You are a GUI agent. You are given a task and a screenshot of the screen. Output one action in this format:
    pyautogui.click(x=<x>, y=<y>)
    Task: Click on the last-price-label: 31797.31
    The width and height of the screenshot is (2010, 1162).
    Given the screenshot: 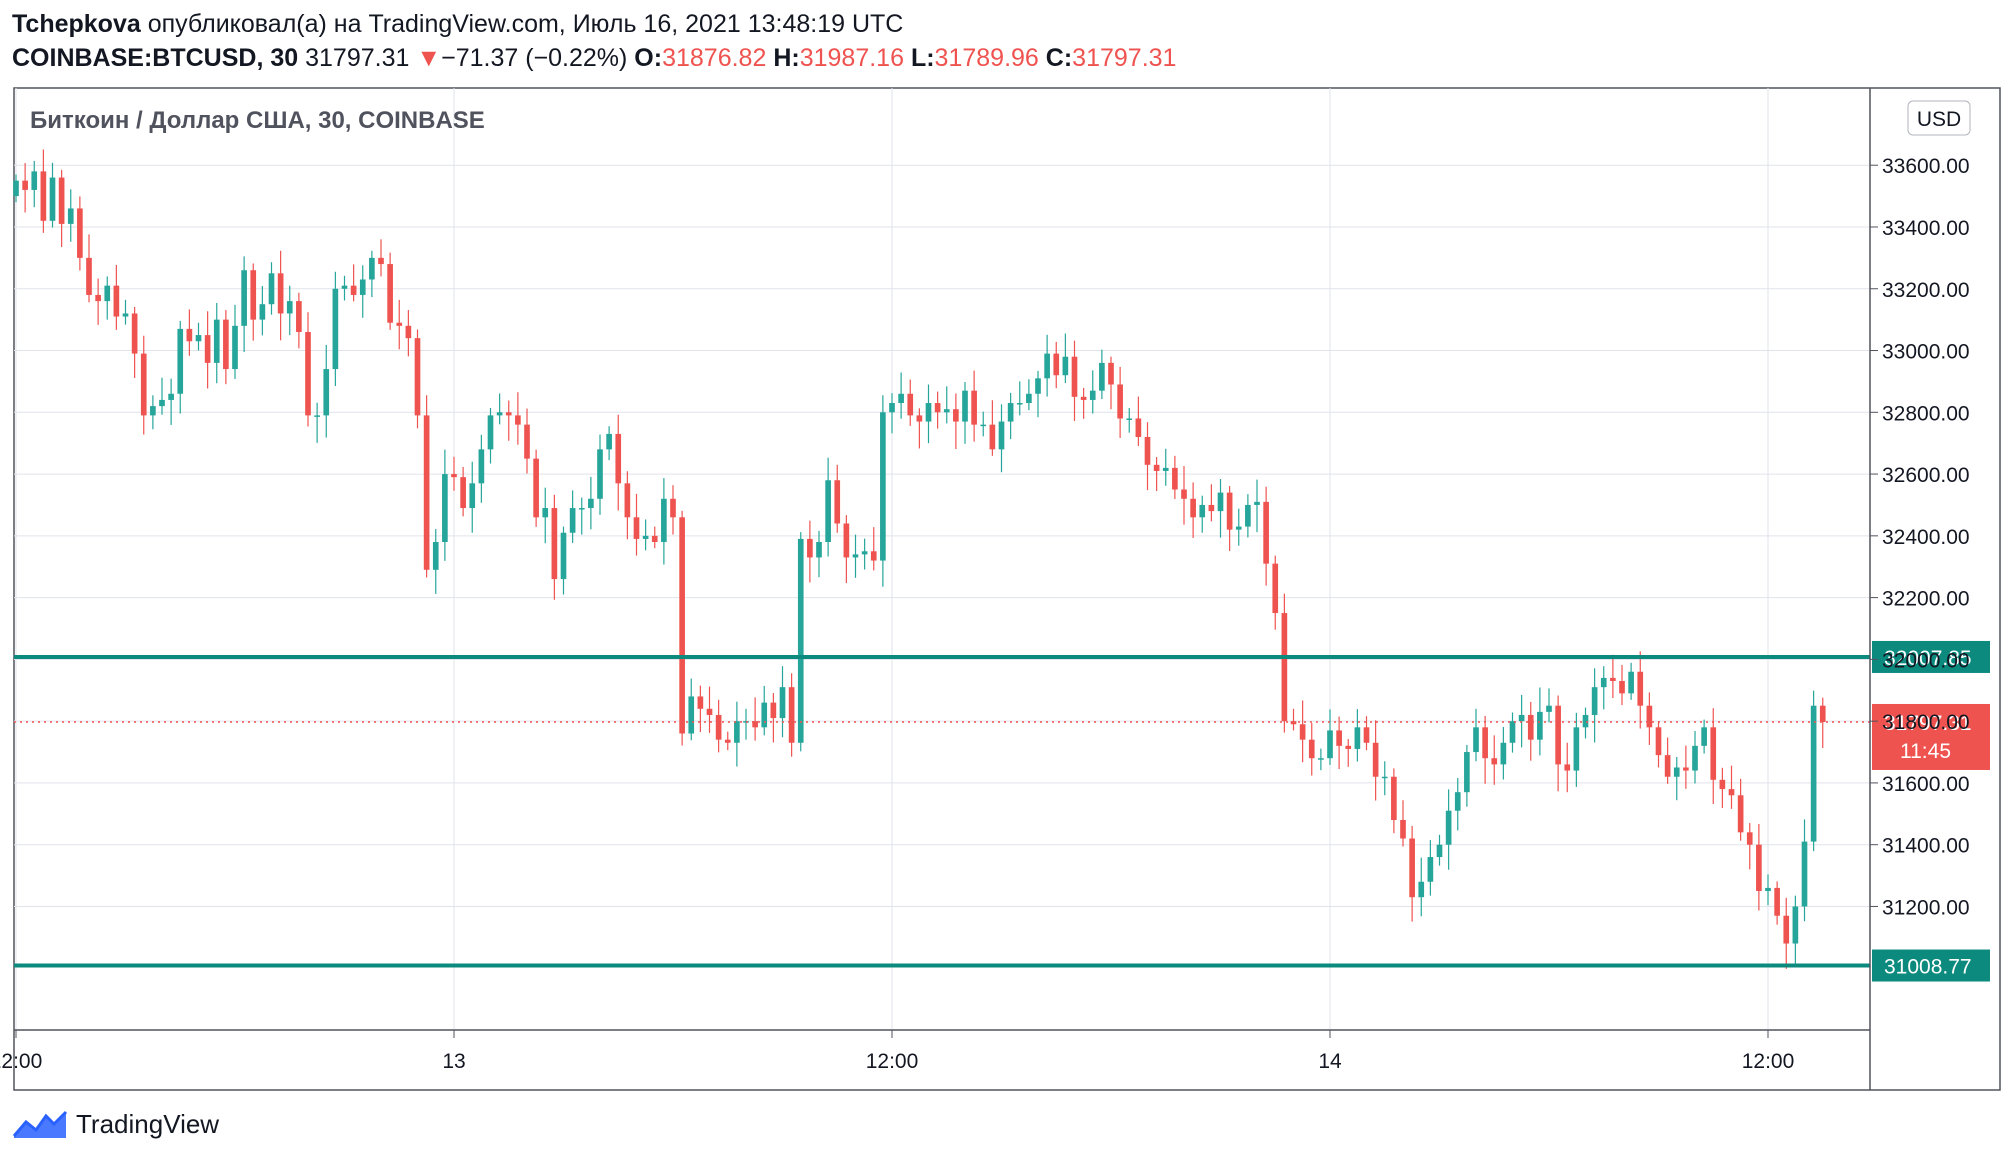 What is the action you would take?
    pyautogui.click(x=1928, y=723)
    